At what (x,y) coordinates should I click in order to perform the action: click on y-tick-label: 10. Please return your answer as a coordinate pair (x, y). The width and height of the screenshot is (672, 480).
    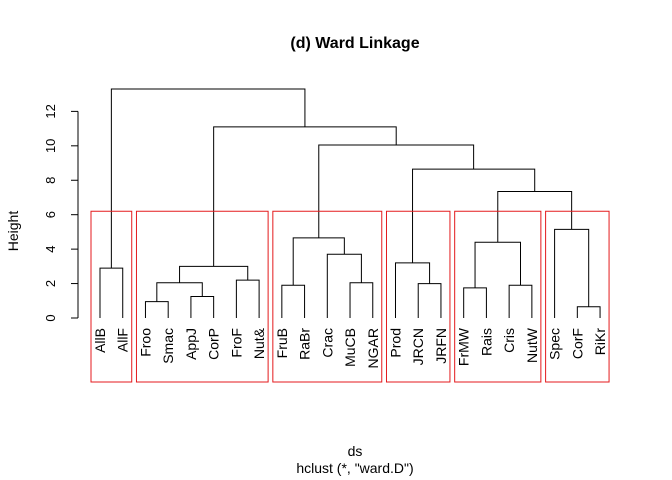
    Looking at the image, I should click on (50, 146).